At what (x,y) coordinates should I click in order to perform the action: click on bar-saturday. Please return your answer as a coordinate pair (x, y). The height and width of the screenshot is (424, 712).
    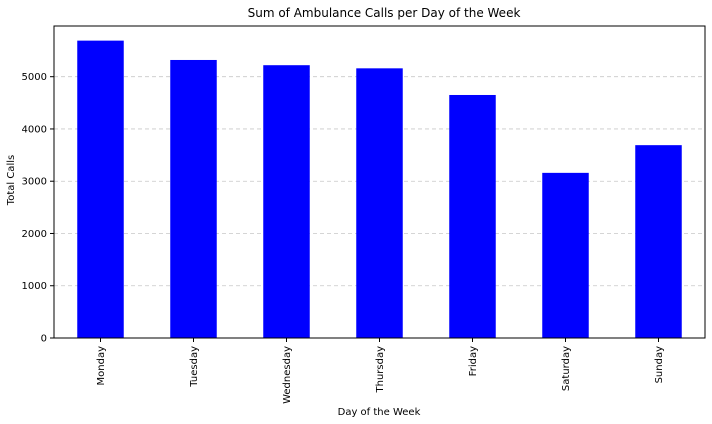
    Looking at the image, I should click on (565, 255).